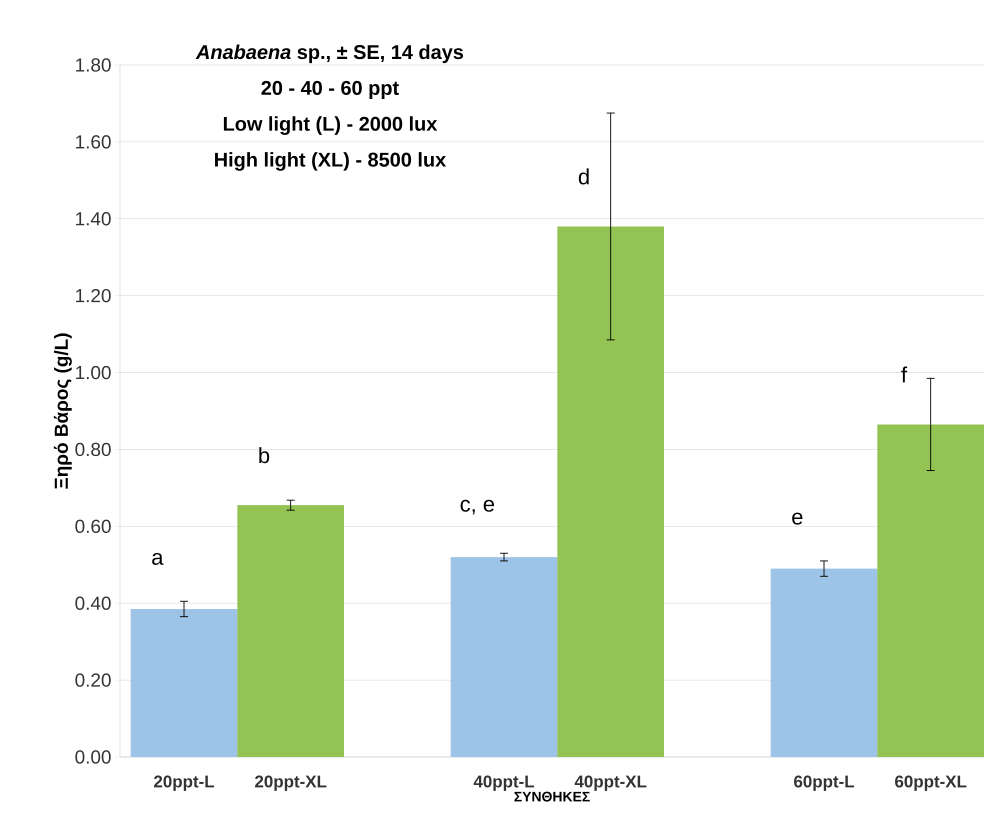  Describe the element at coordinates (264, 455) in the screenshot. I see `annotation: b` at that location.